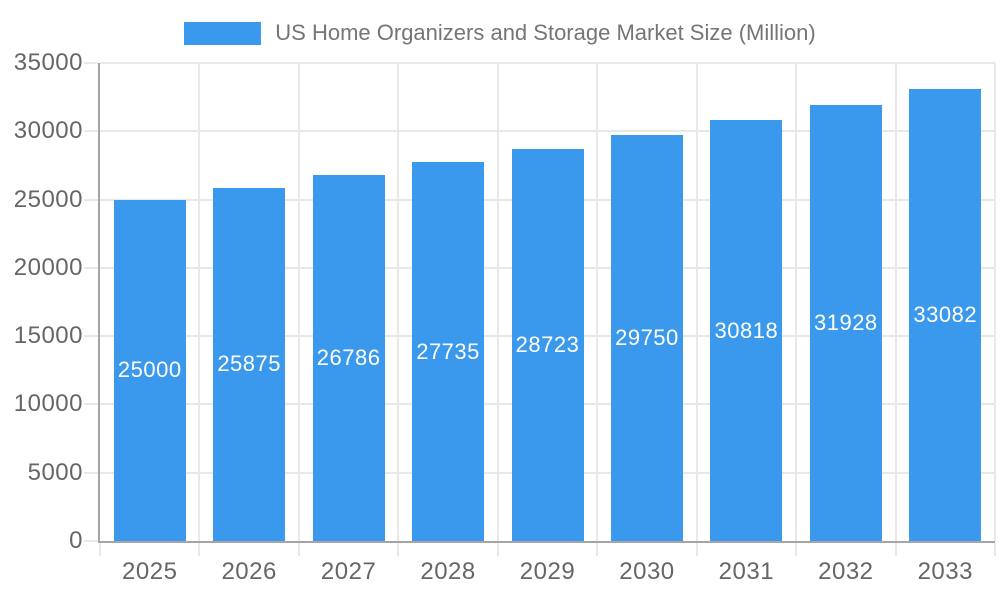 This screenshot has width=1000, height=600. What do you see at coordinates (846, 571) in the screenshot?
I see `x-tick-label: 2032` at bounding box center [846, 571].